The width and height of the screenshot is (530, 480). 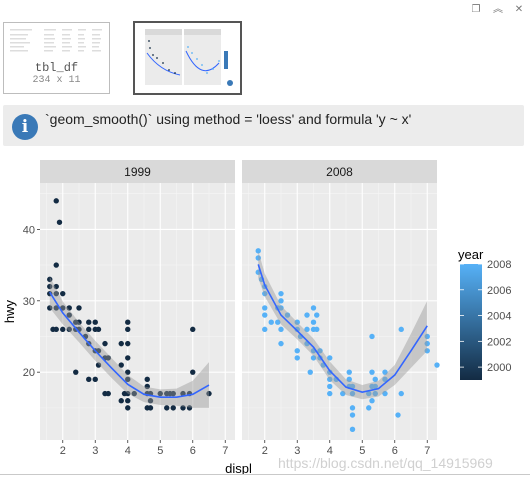 What do you see at coordinates (56, 80) in the screenshot?
I see `thumbnail-dims: 234 x 11` at bounding box center [56, 80].